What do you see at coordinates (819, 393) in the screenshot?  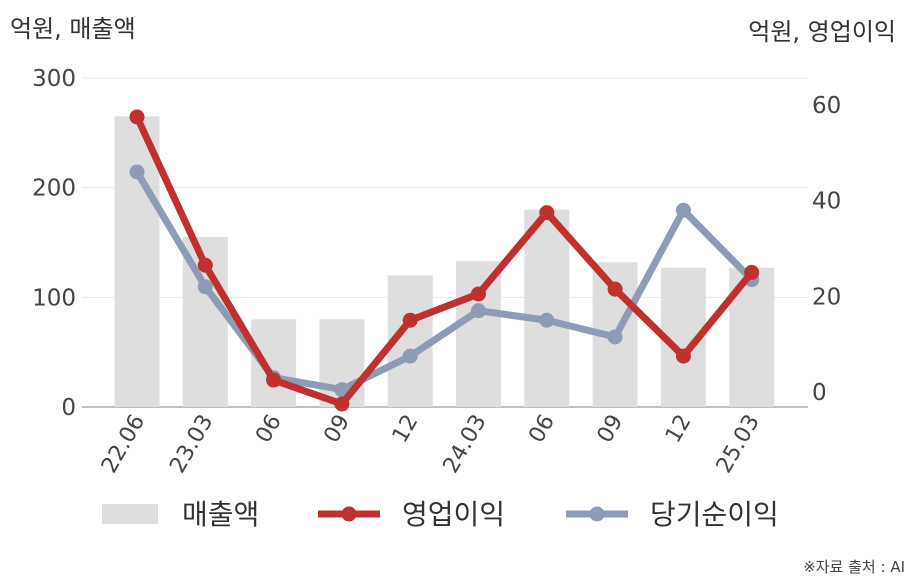 I see `right-tick-label: 0` at bounding box center [819, 393].